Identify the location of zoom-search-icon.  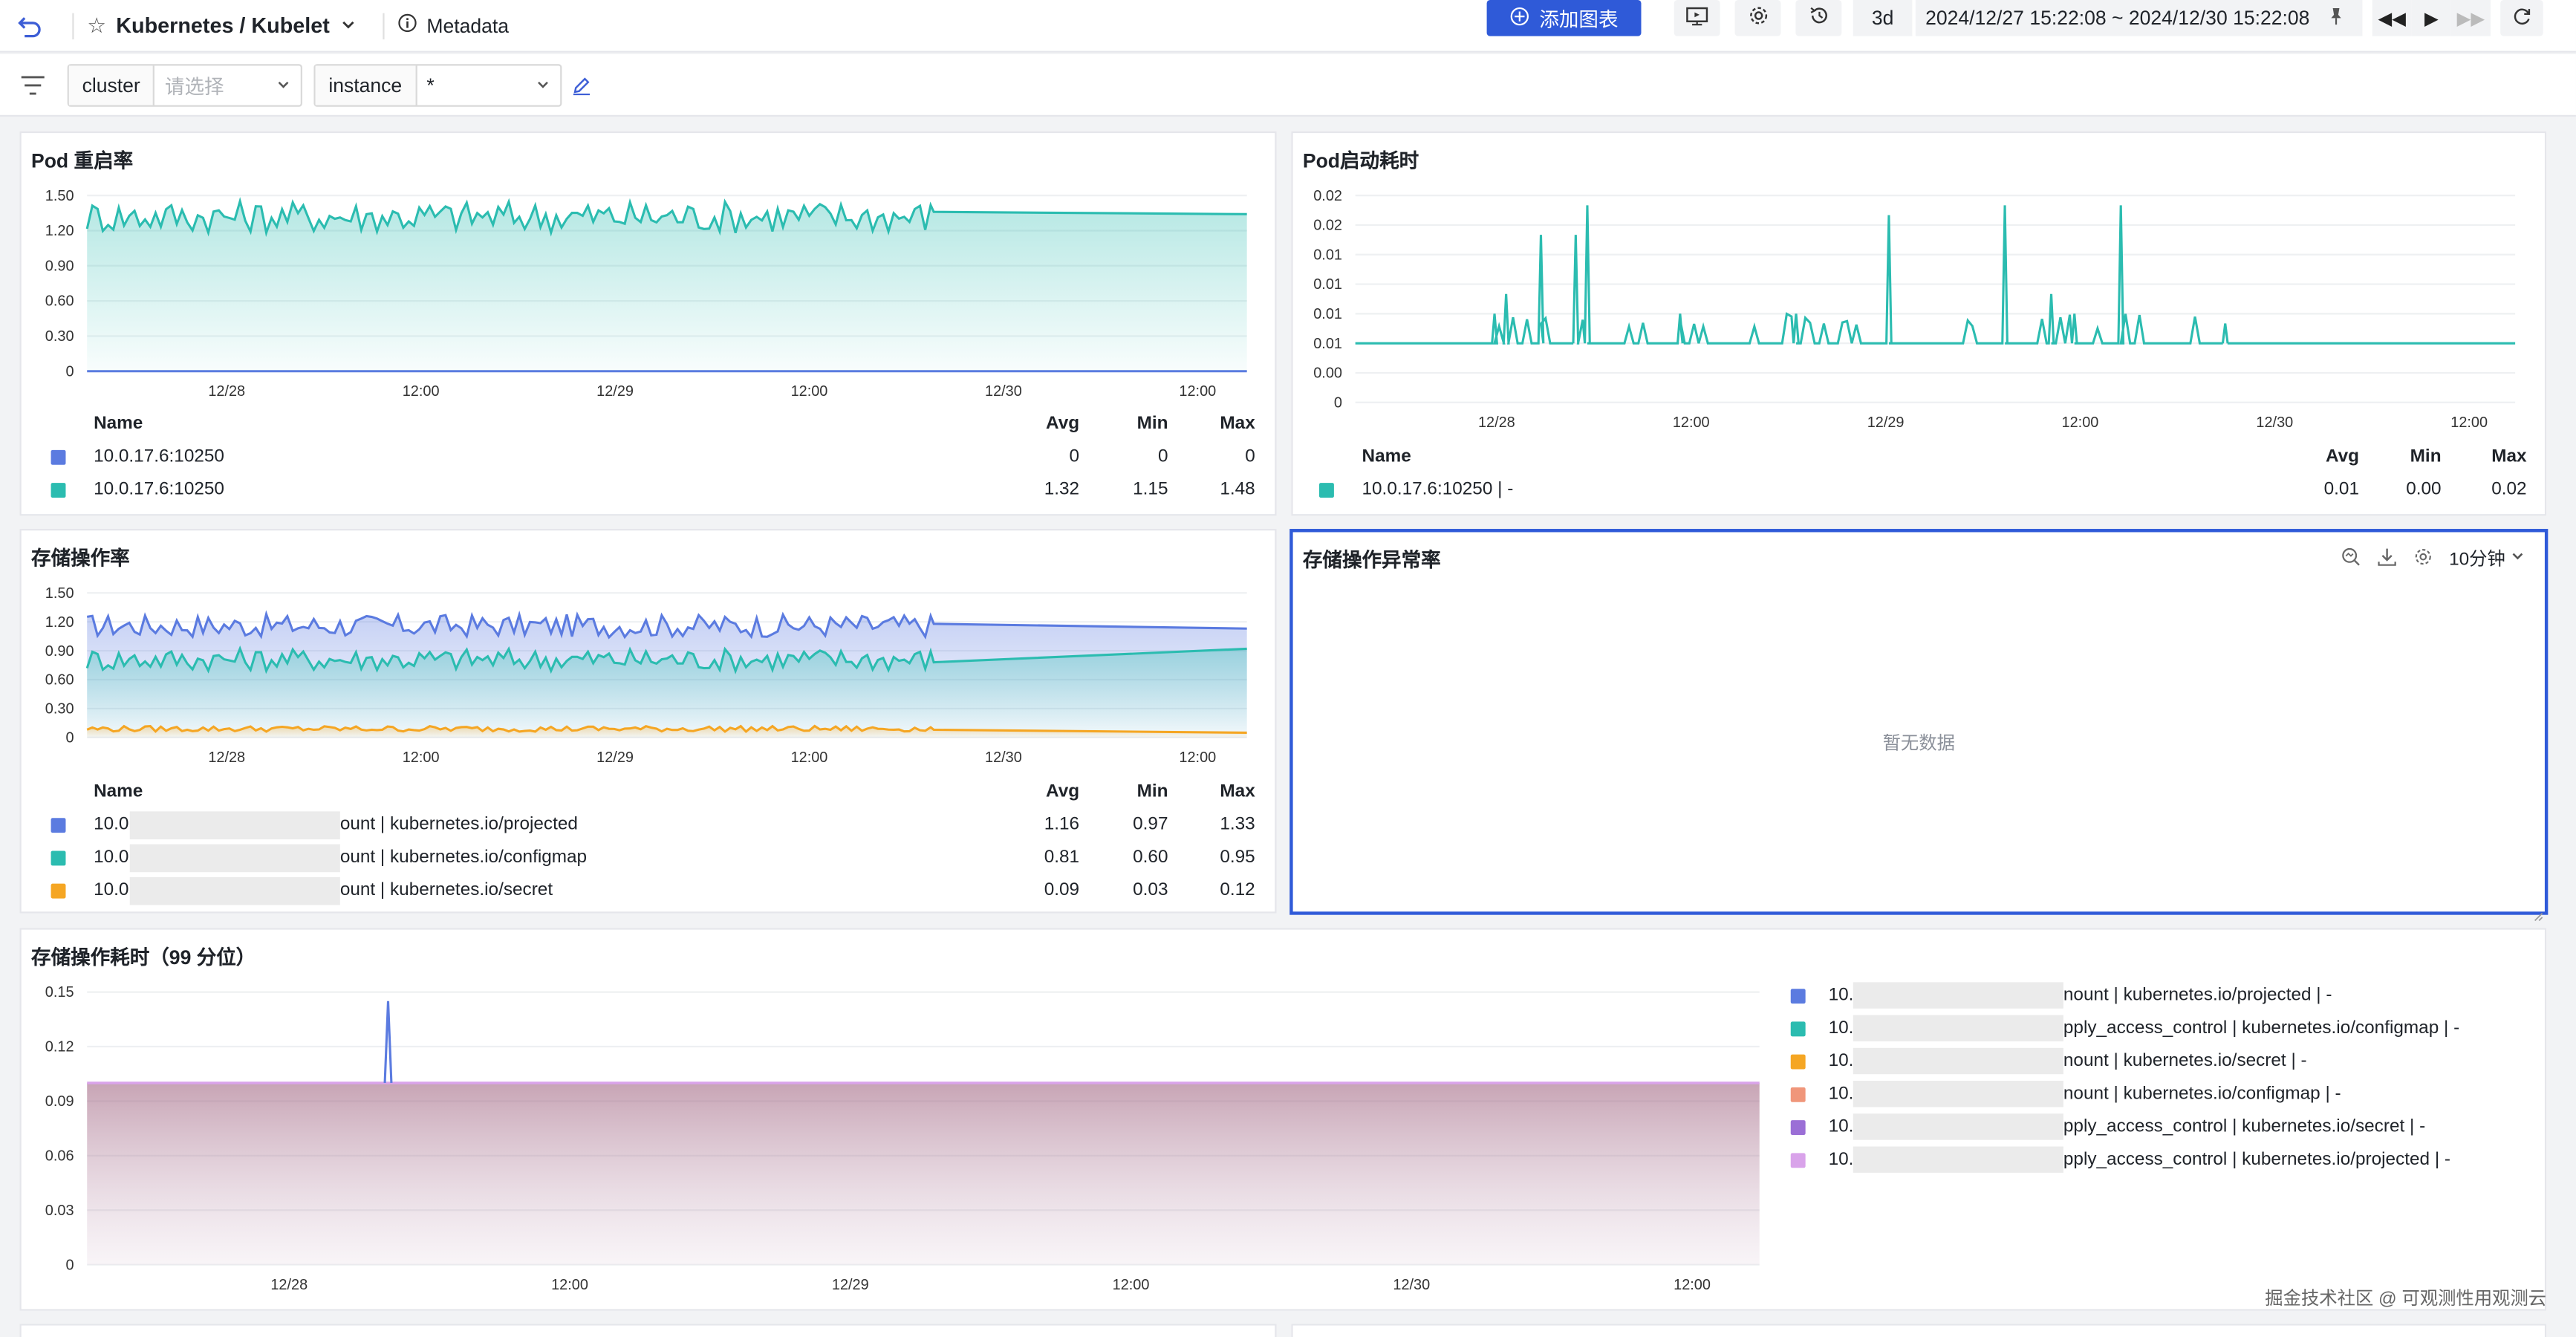
(2351, 558).